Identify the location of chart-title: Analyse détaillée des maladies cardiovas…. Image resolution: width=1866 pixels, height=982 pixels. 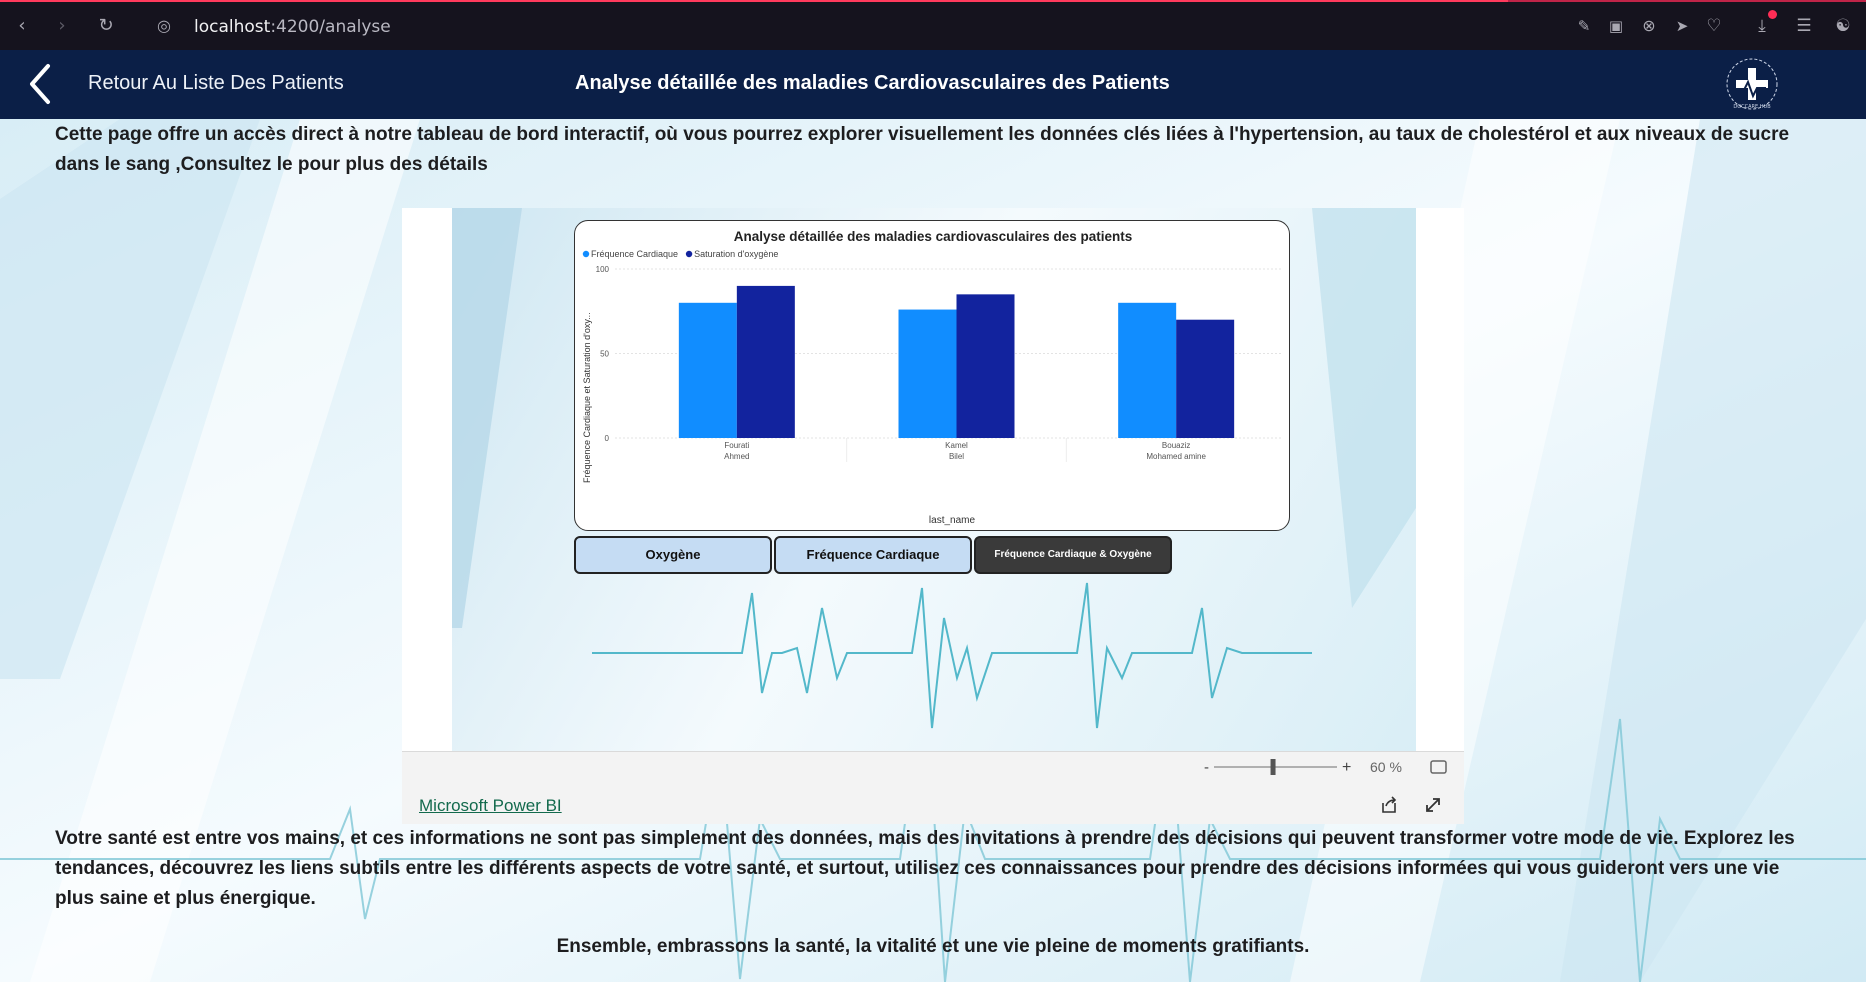
(933, 236).